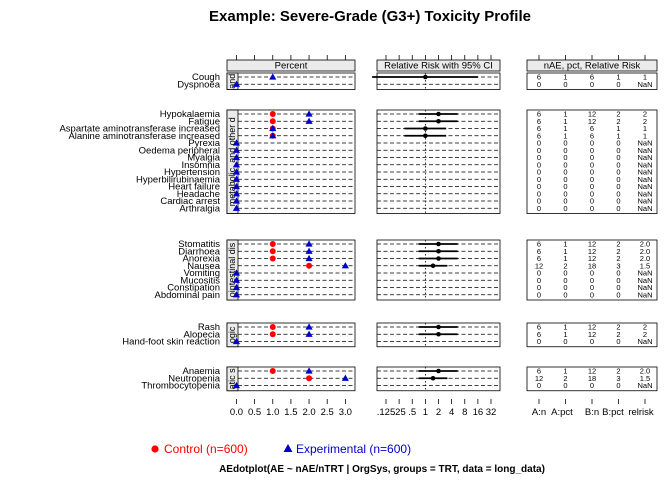 The width and height of the screenshot is (672, 480). Describe the element at coordinates (641, 412) in the screenshot. I see `table-column-label: relrisk` at that location.